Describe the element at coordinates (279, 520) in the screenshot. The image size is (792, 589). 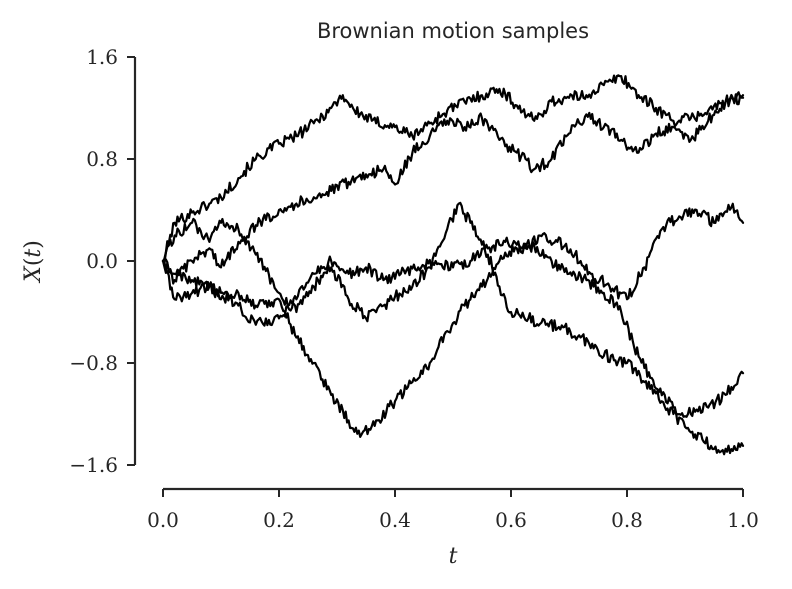
I see `x-tick-label: 0.2` at that location.